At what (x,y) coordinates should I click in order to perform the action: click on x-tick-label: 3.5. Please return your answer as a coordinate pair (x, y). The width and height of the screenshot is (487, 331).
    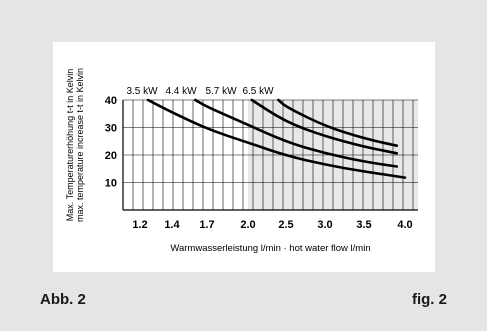
    Looking at the image, I should click on (363, 225).